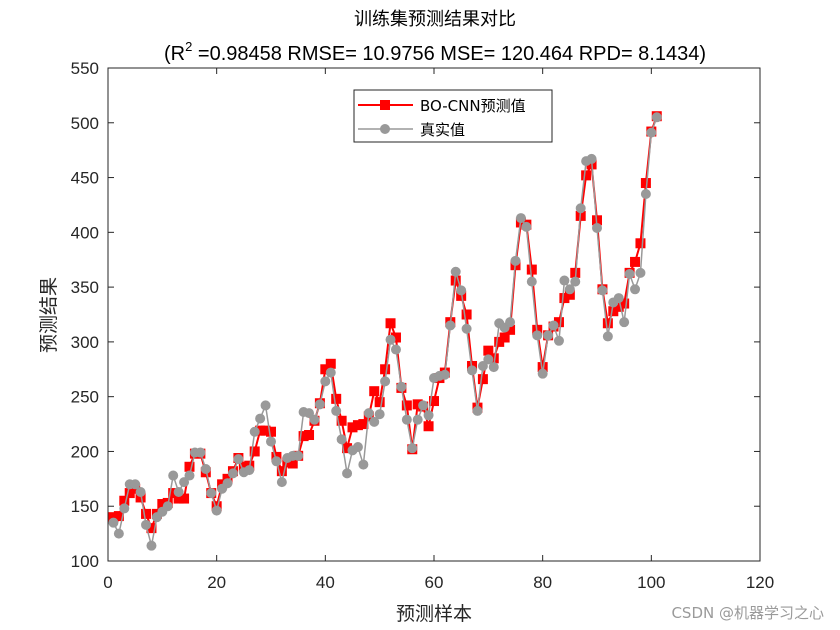 The image size is (840, 630). What do you see at coordinates (85, 178) in the screenshot?
I see `y-tick-label: 450` at bounding box center [85, 178].